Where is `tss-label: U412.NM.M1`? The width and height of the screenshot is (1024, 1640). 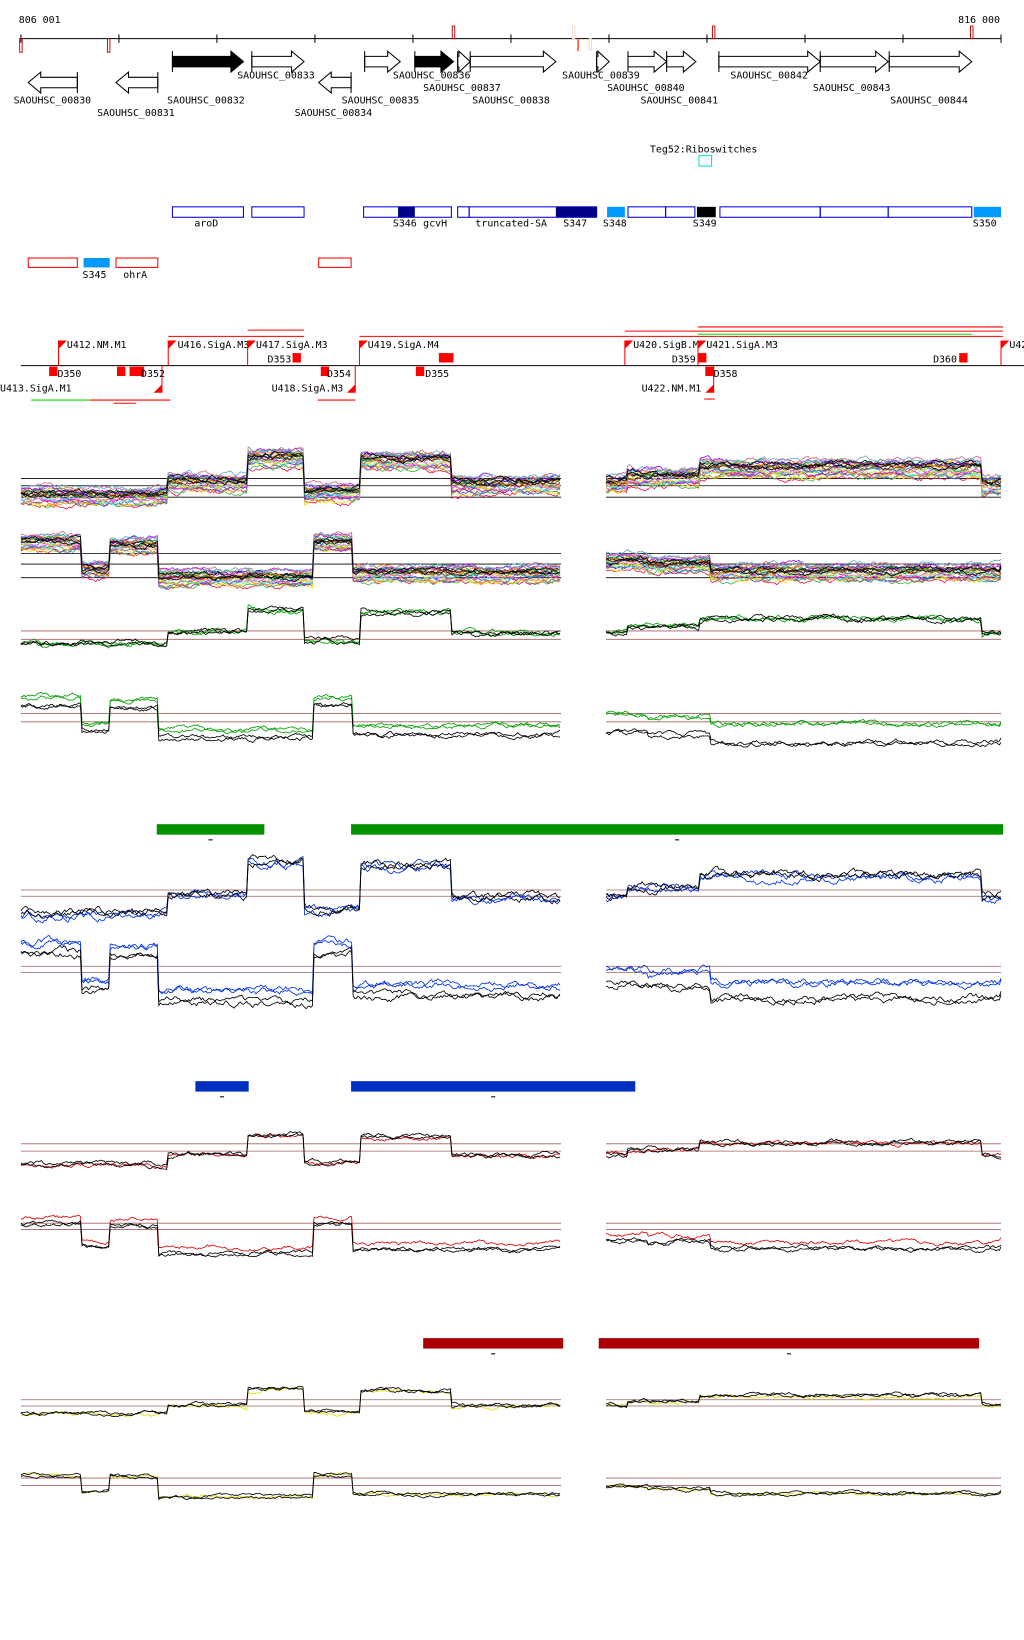 tss-label: U412.NM.M1 is located at coordinates (97, 345).